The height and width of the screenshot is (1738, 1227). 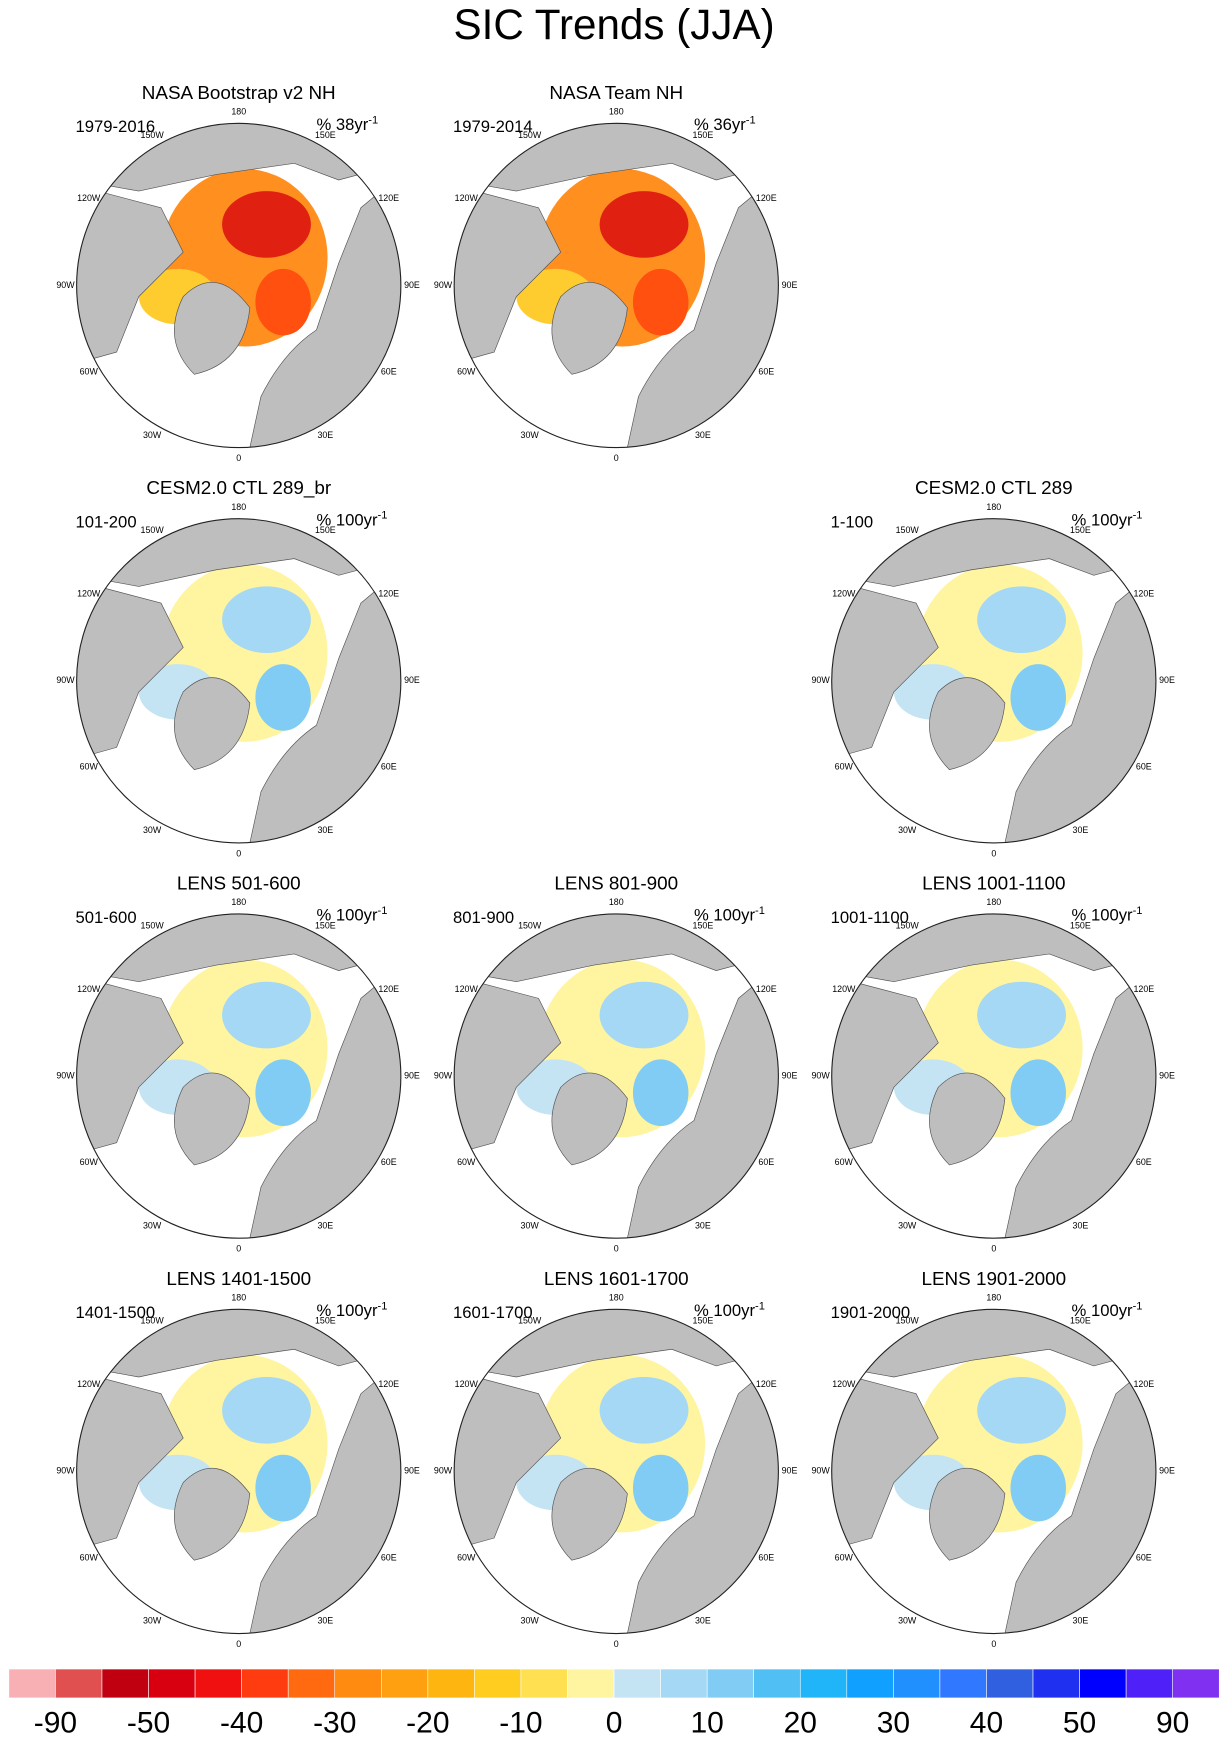 What do you see at coordinates (986, 1722) in the screenshot?
I see `colorbar-label: 40` at bounding box center [986, 1722].